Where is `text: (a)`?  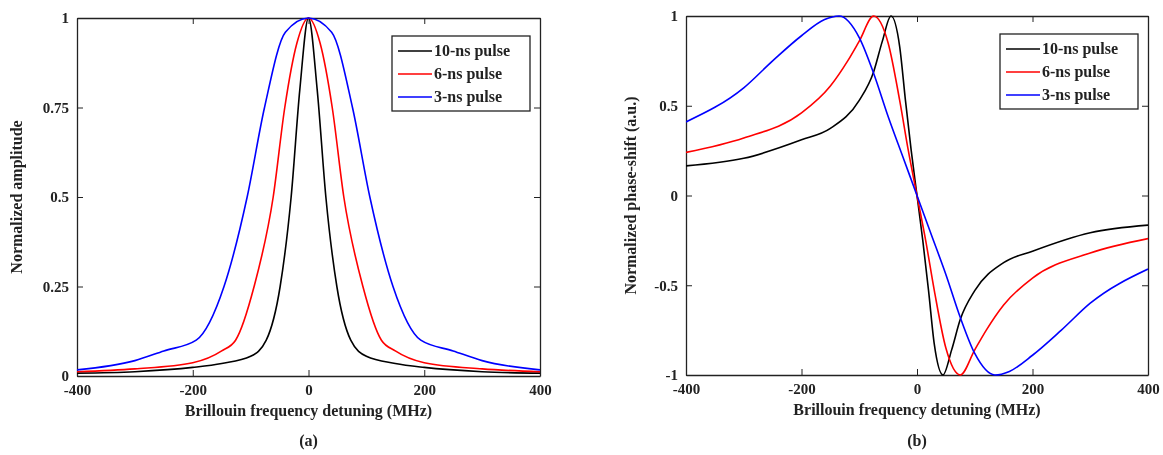 text: (a) is located at coordinates (308, 441).